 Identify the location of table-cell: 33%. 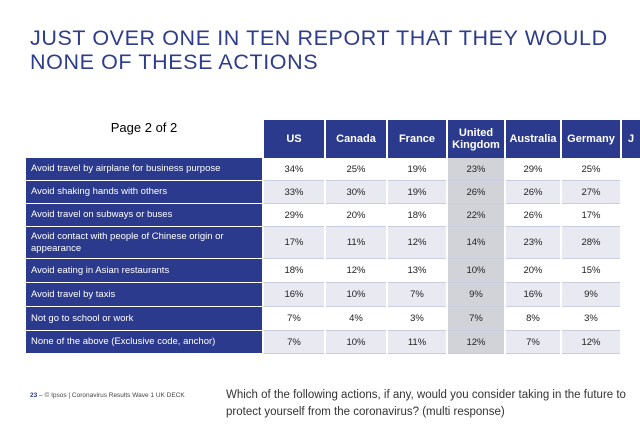
(294, 192).